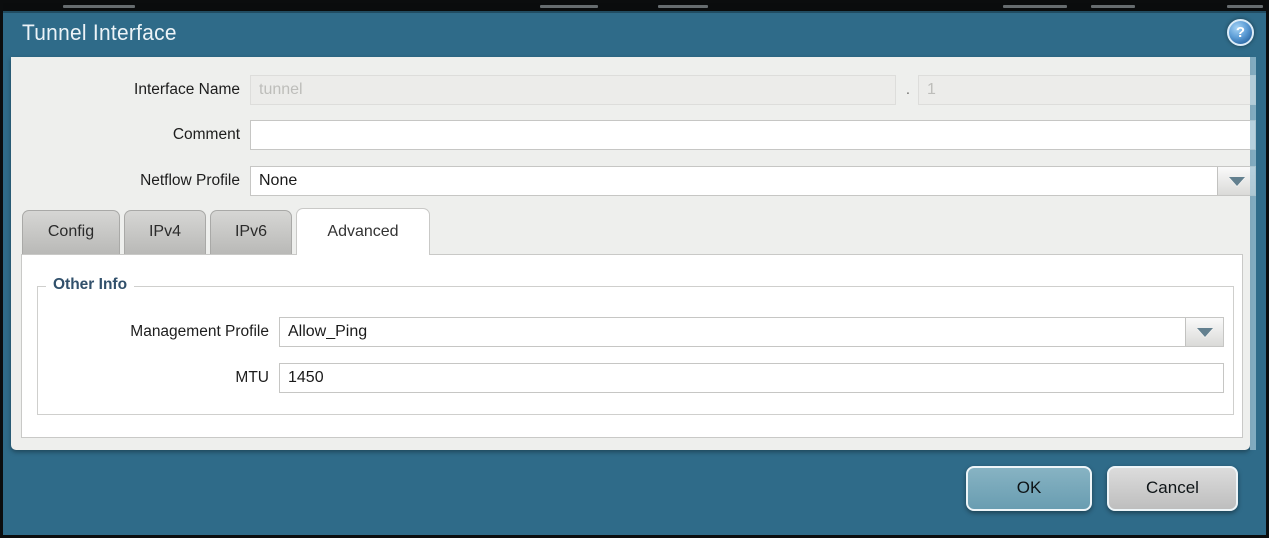  I want to click on interface-unit-input, so click(1087, 90).